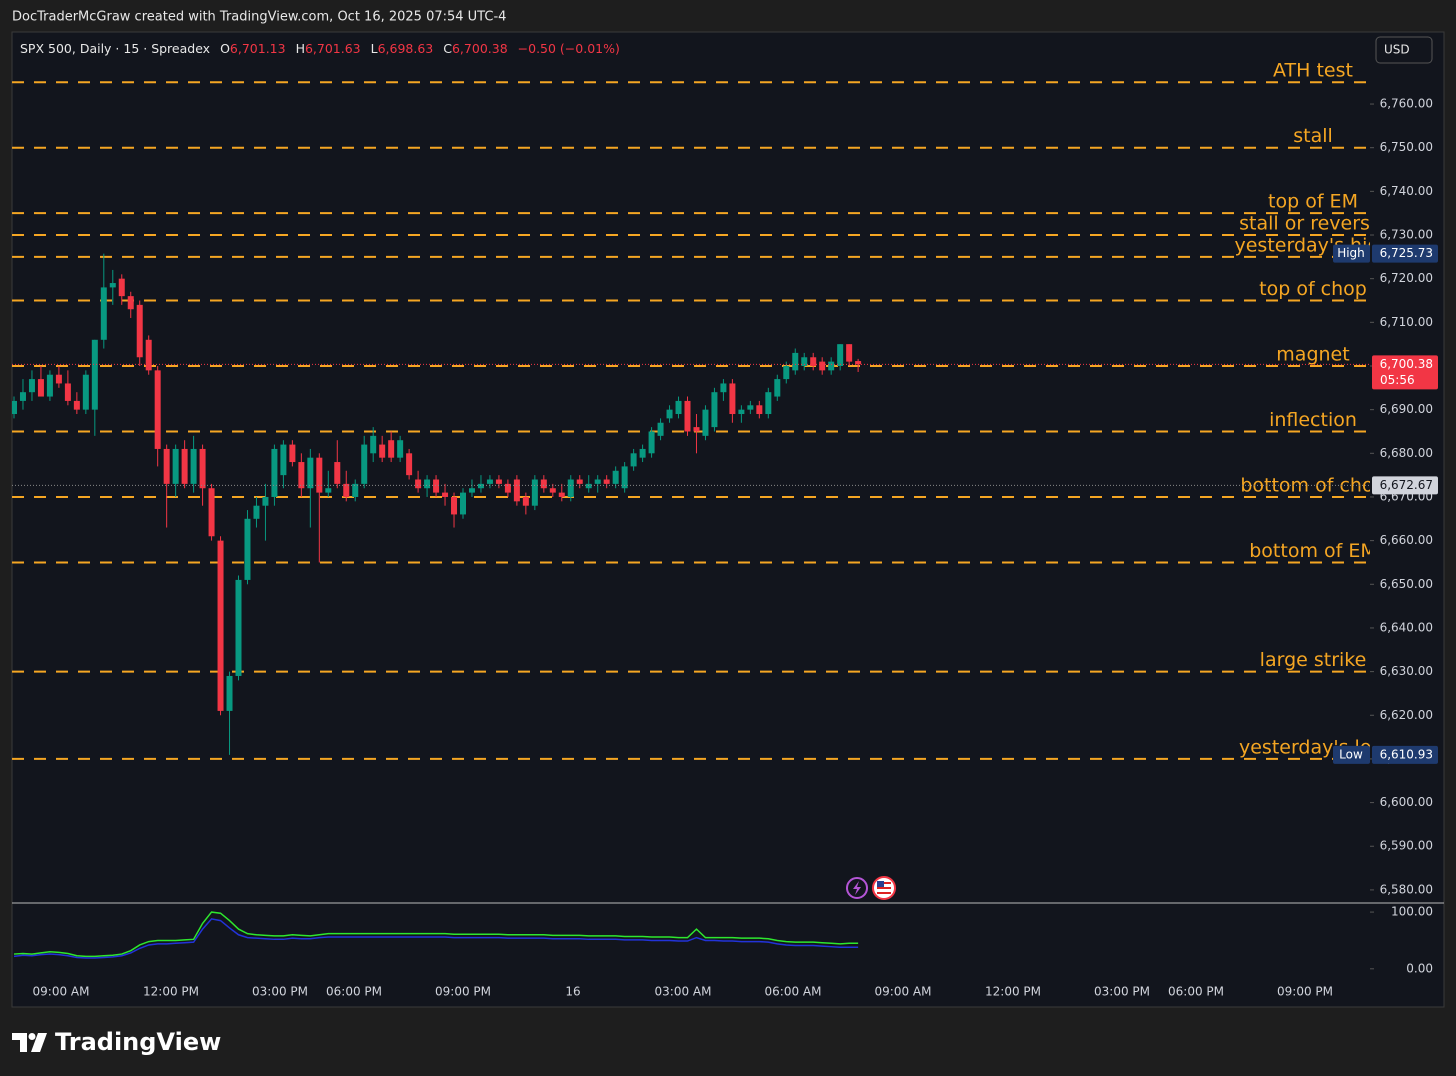 Image resolution: width=1456 pixels, height=1076 pixels. Describe the element at coordinates (1406, 802) in the screenshot. I see `y-tick-label: 6,600.00` at that location.